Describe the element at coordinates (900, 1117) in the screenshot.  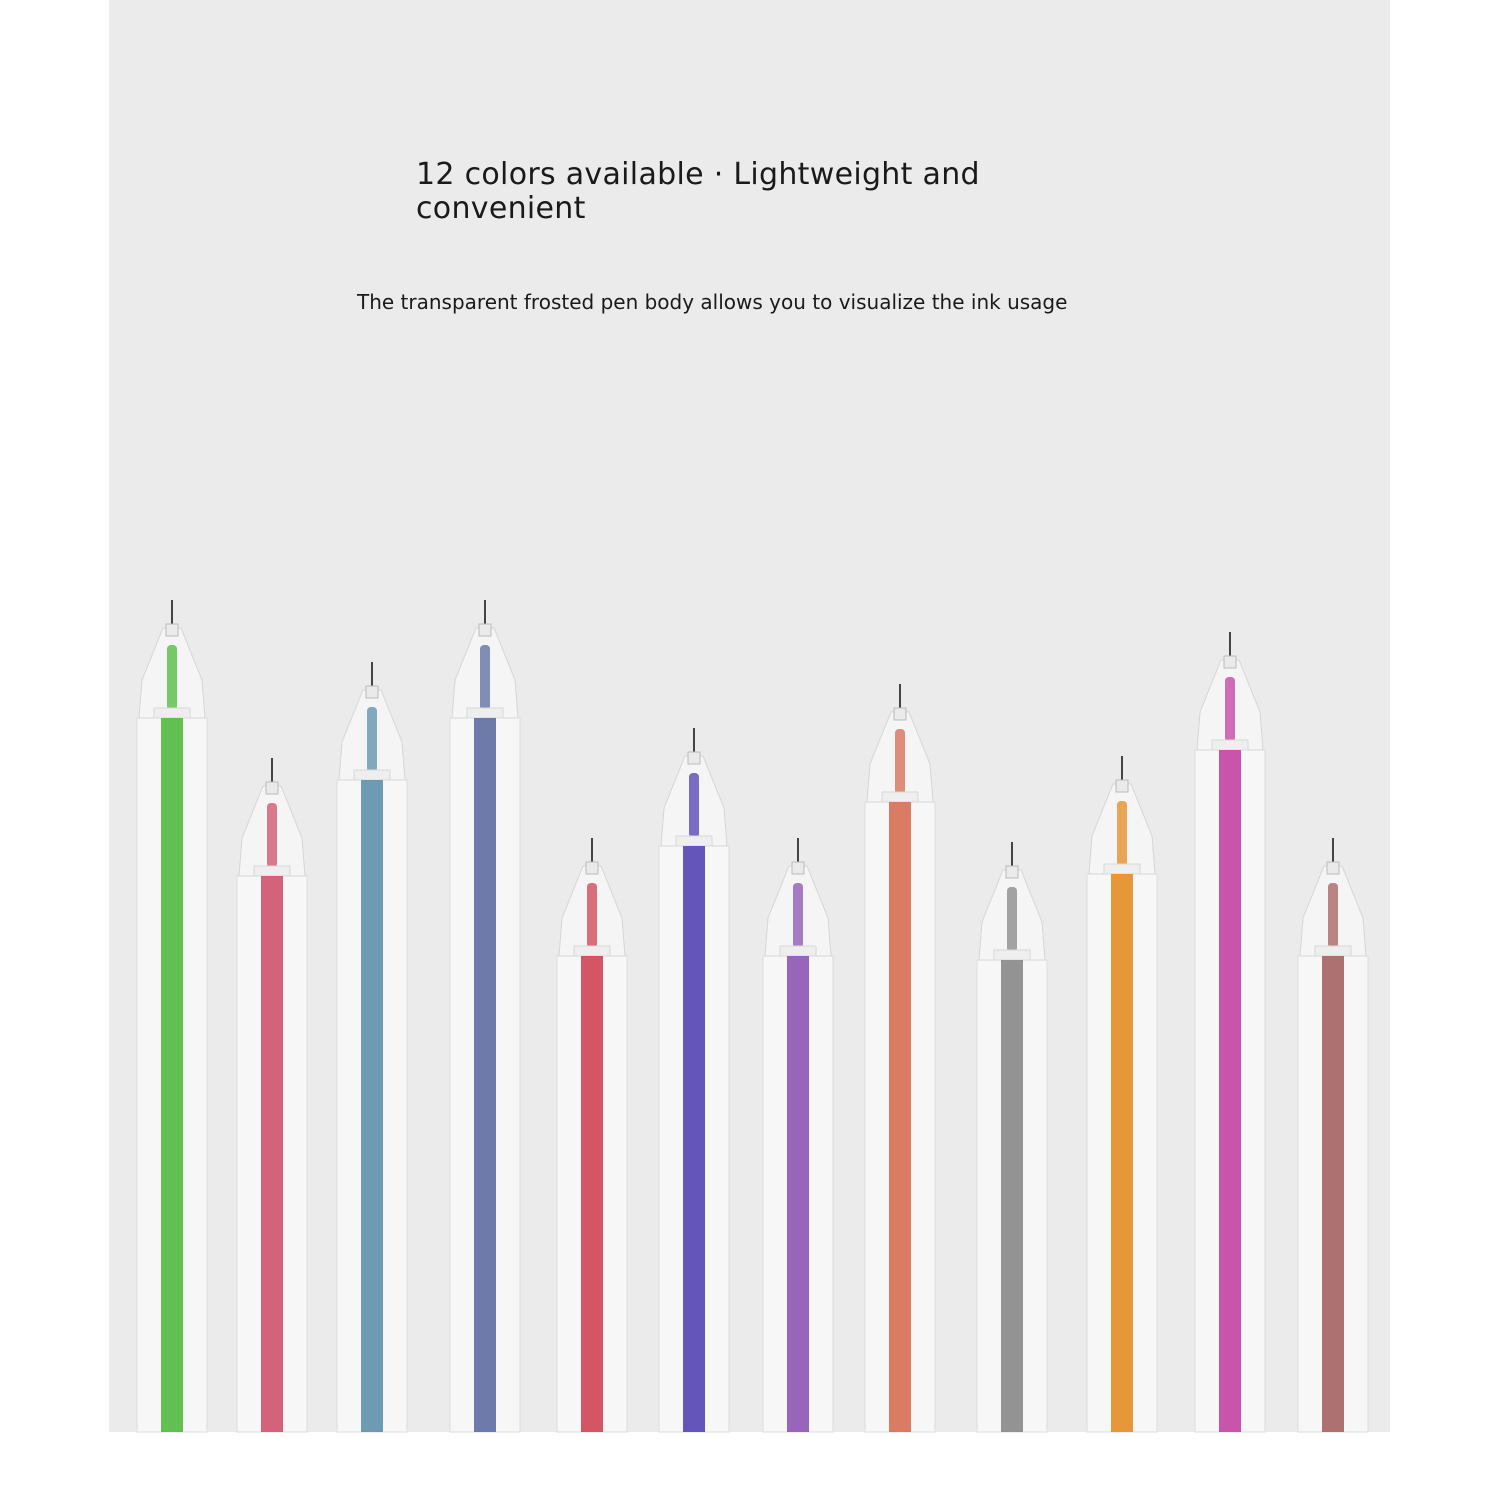
I see `pen-ink-salmon` at that location.